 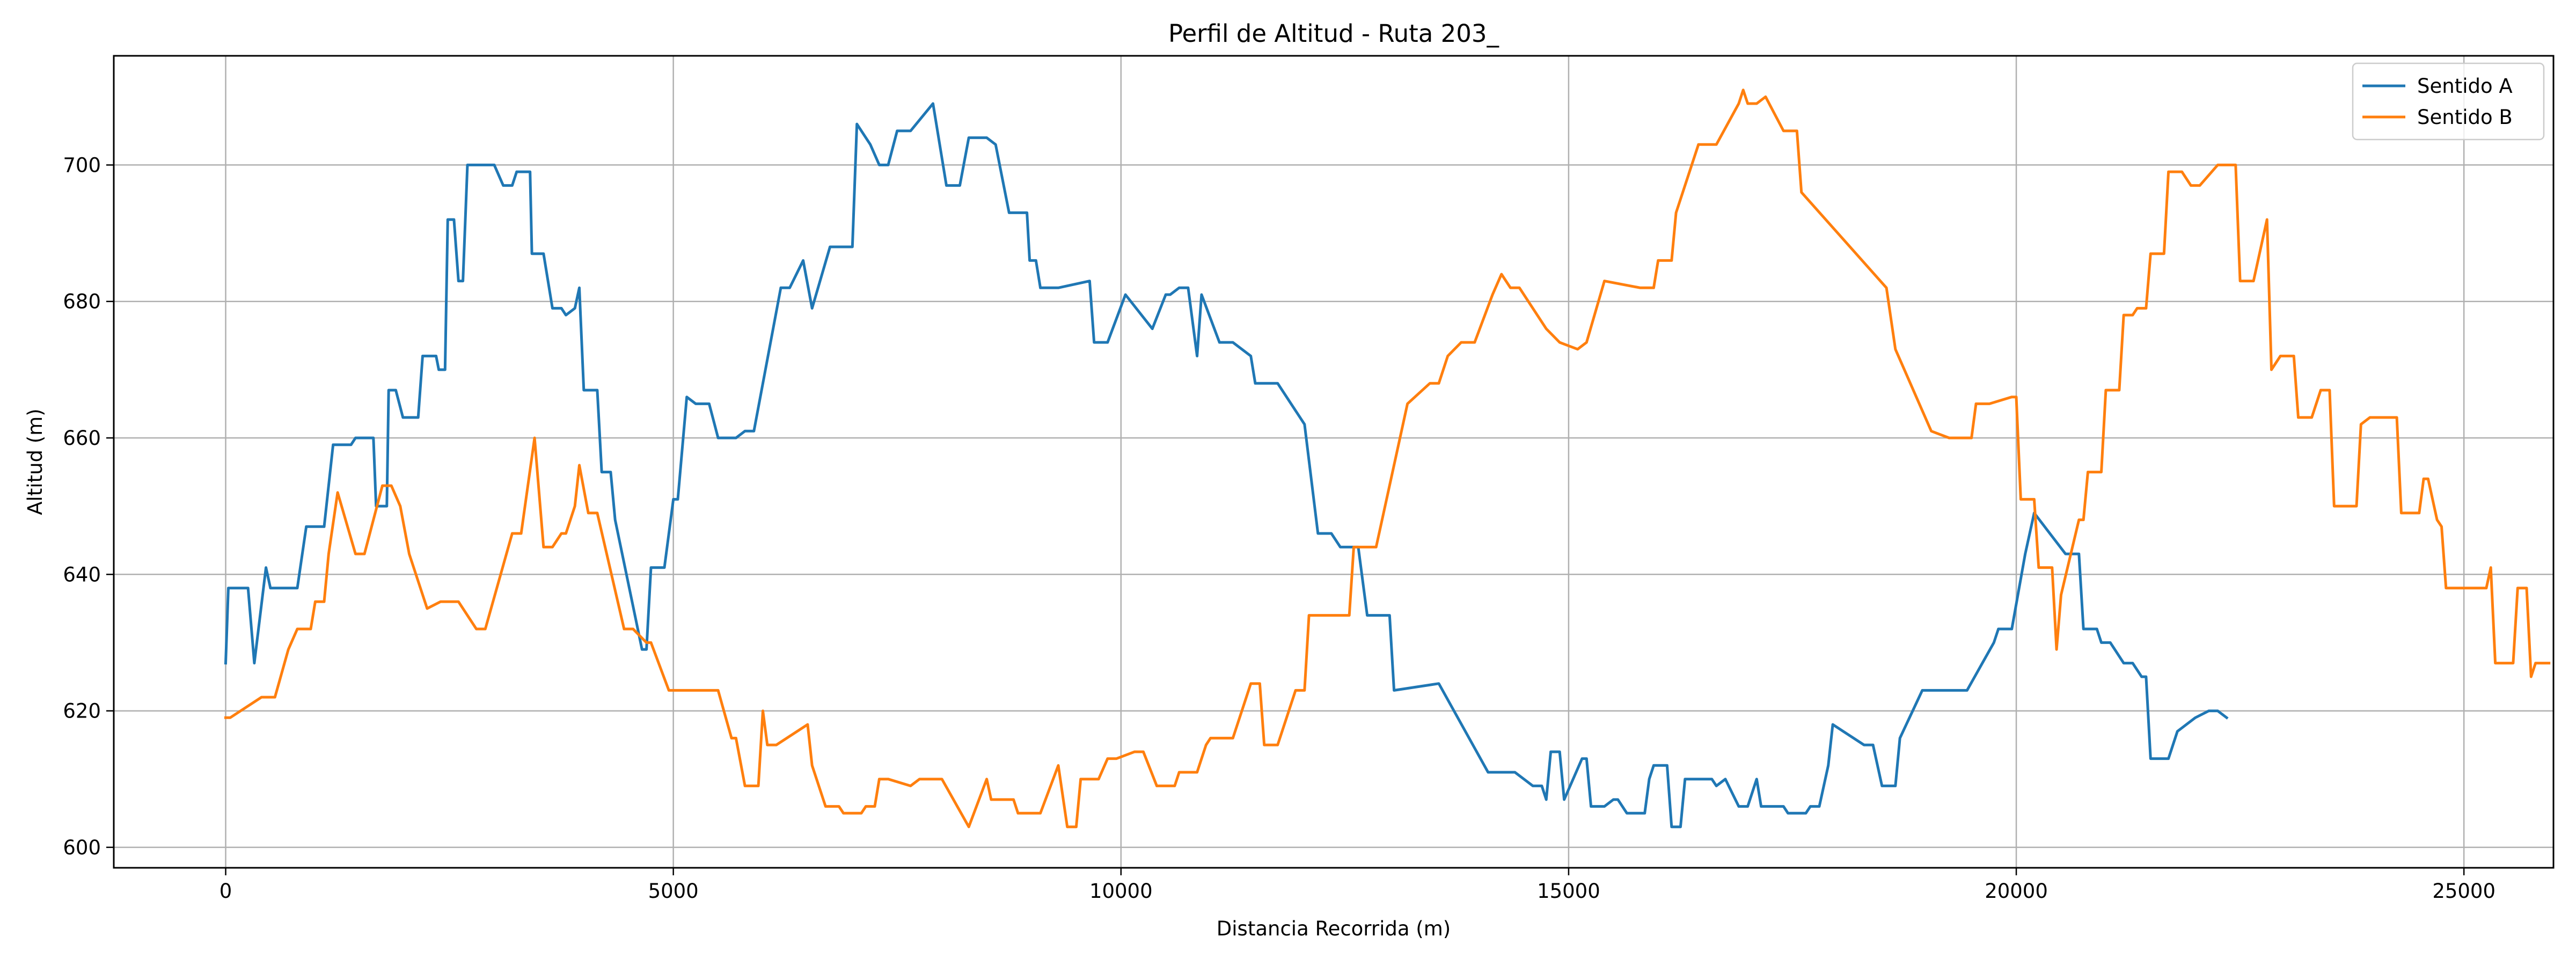 What do you see at coordinates (82, 711) in the screenshot?
I see `y-tick-label: 620` at bounding box center [82, 711].